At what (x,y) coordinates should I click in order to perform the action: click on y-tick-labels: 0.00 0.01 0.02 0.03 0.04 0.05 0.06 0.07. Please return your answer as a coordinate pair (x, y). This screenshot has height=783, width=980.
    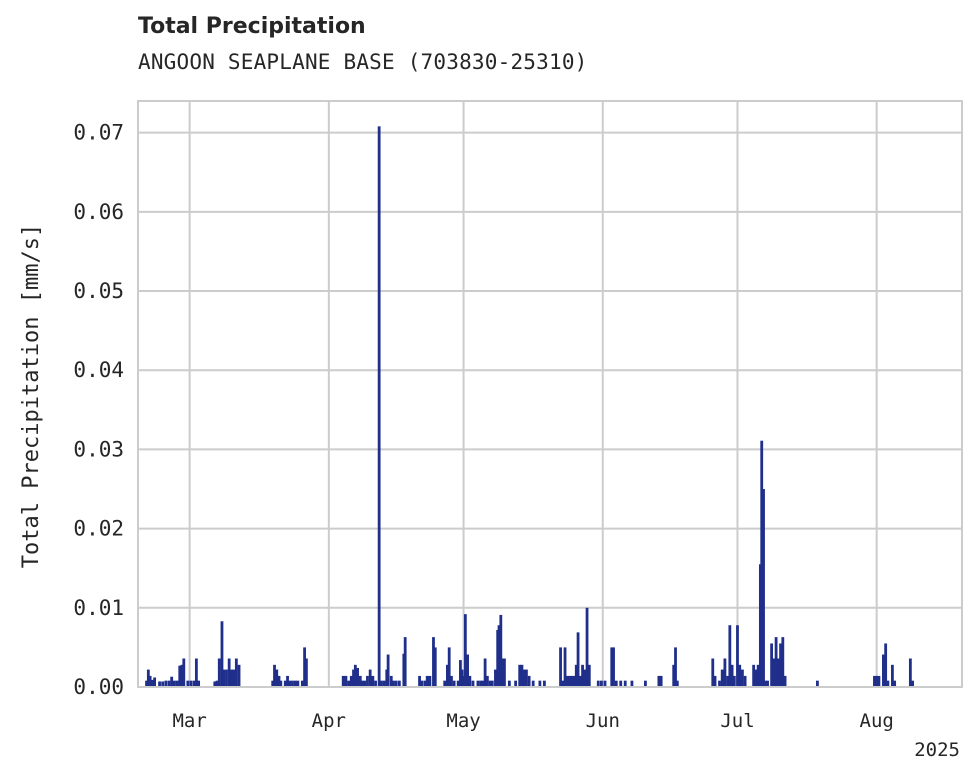
    Looking at the image, I should click on (98, 410).